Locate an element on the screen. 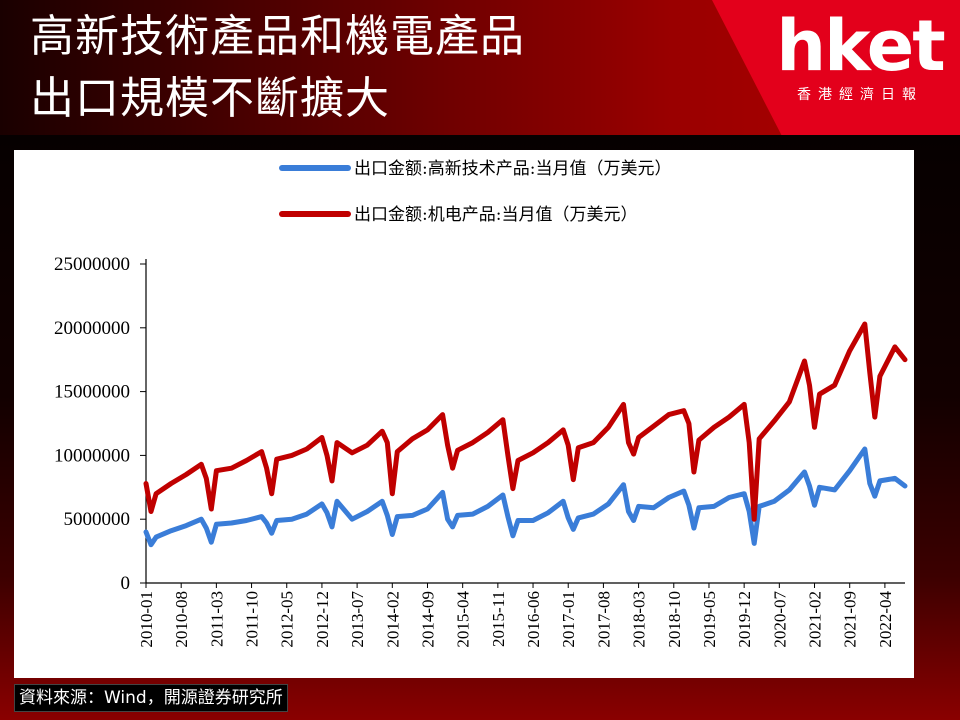 This screenshot has height=720, width=960. y-tick-label: 25000000 is located at coordinates (92, 264).